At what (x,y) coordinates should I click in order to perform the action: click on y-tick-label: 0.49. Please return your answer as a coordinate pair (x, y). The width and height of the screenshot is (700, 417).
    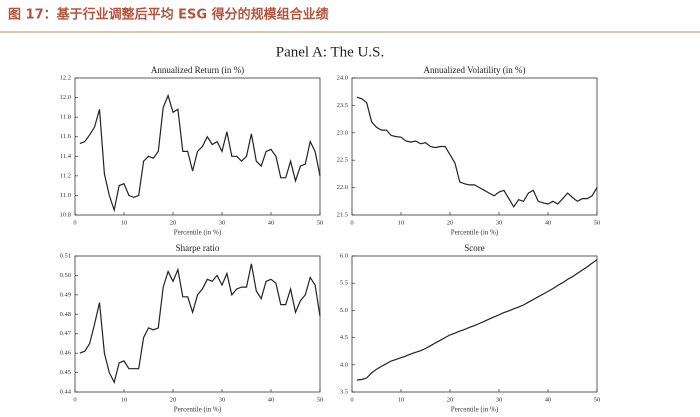
    Looking at the image, I should click on (65, 294).